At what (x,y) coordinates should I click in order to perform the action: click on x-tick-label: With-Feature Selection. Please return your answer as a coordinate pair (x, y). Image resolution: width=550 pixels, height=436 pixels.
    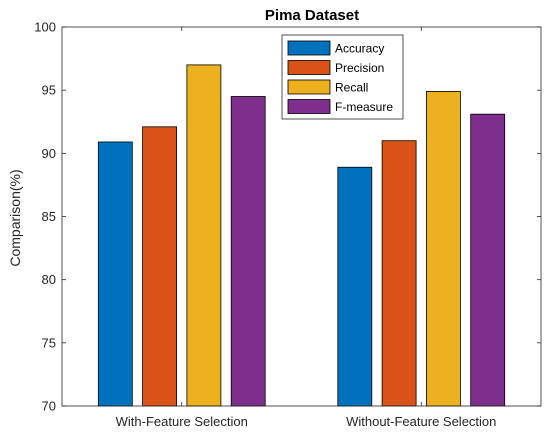
    Looking at the image, I should click on (182, 421).